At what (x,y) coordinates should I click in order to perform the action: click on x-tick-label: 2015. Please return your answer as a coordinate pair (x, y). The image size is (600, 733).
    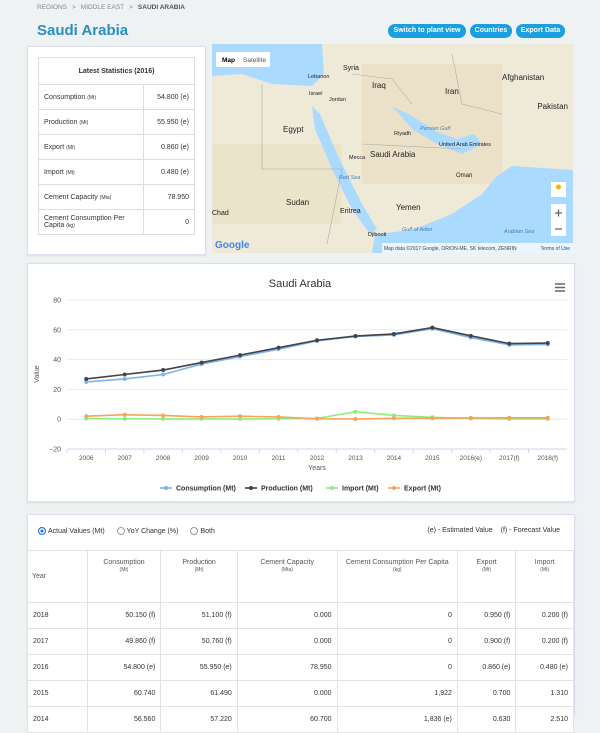
    Looking at the image, I should click on (432, 458).